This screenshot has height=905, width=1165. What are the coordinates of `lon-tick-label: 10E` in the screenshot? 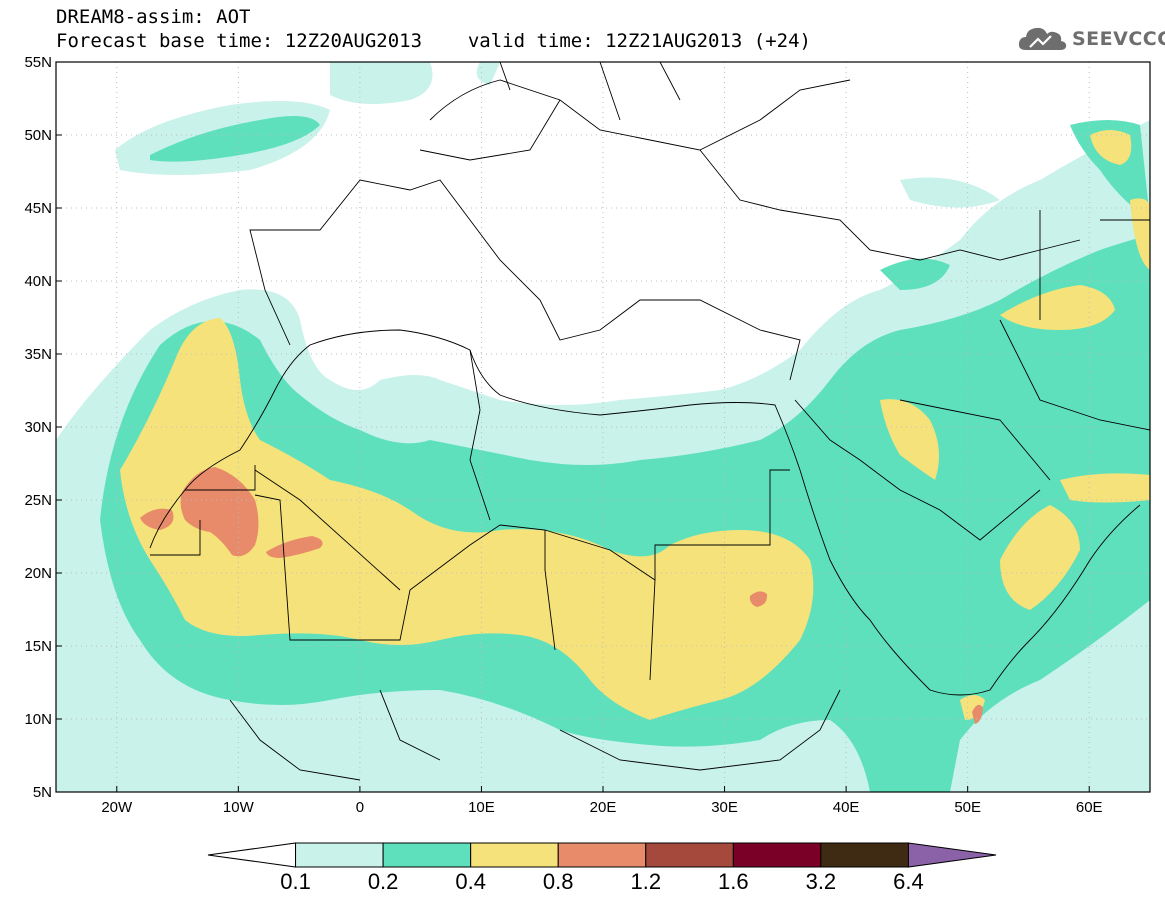 It's located at (481, 807).